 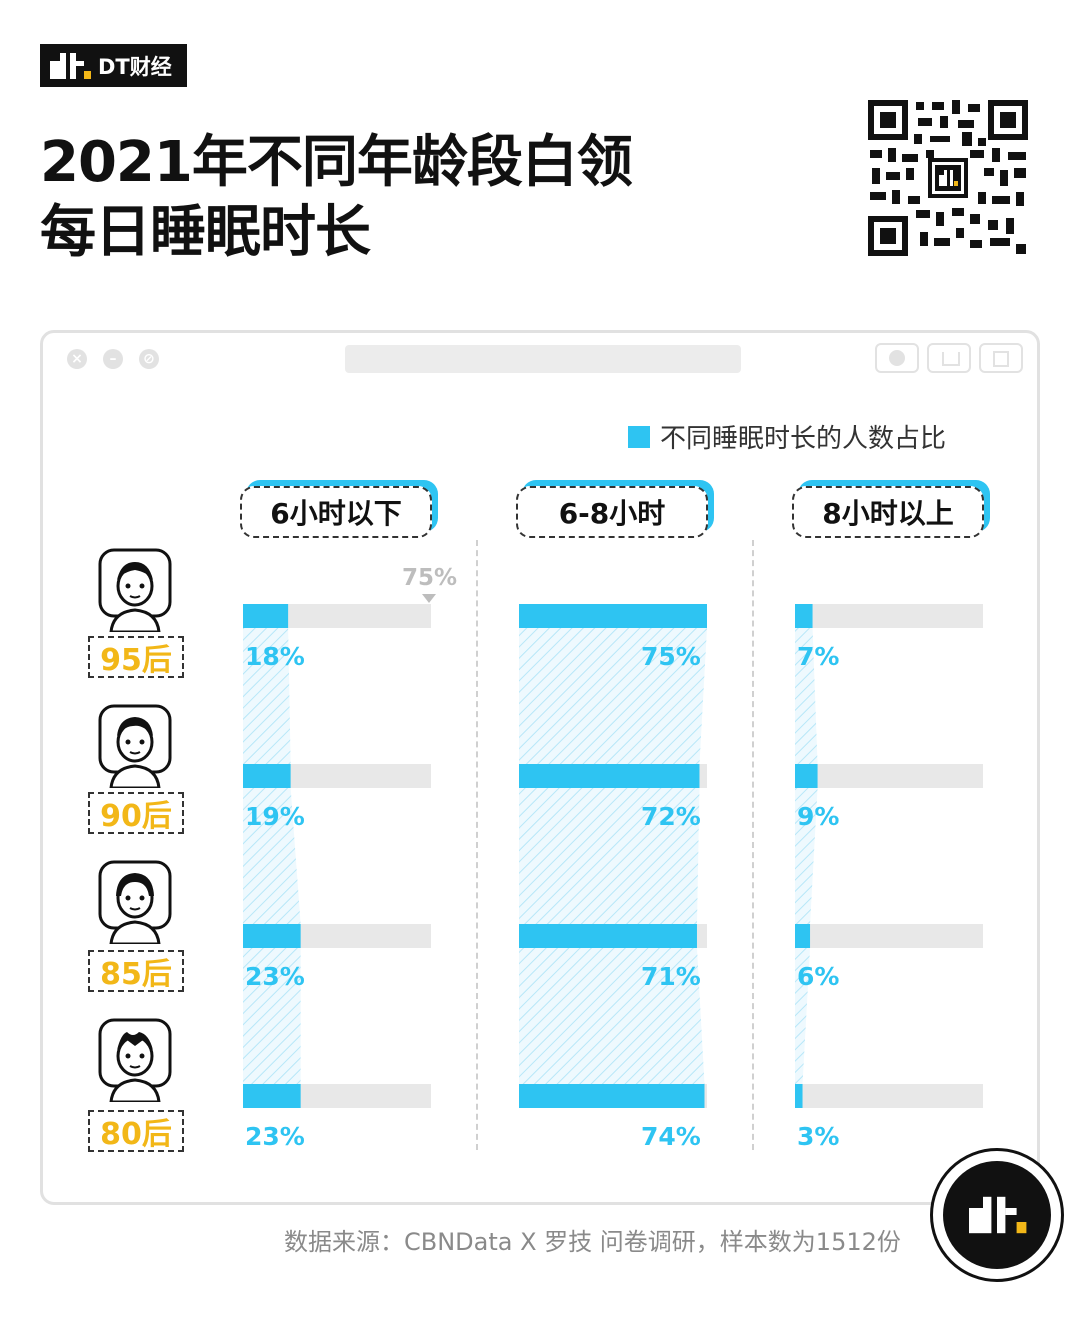 What do you see at coordinates (1001, 358) in the screenshot?
I see `copy-icon` at bounding box center [1001, 358].